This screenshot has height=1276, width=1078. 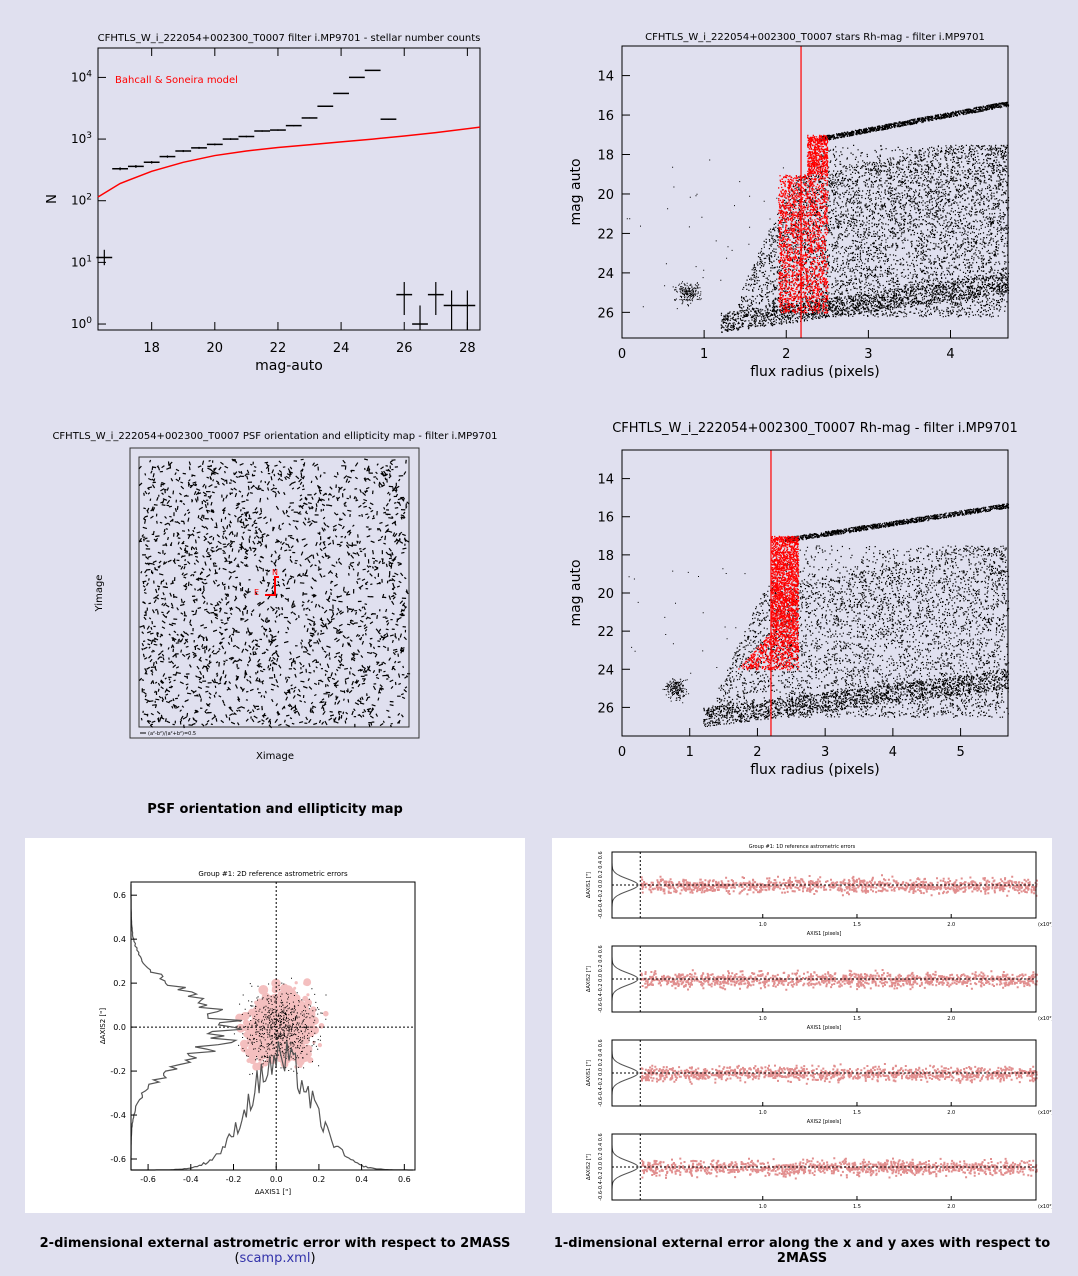 I want to click on marker-n: N, so click(x=275, y=572).